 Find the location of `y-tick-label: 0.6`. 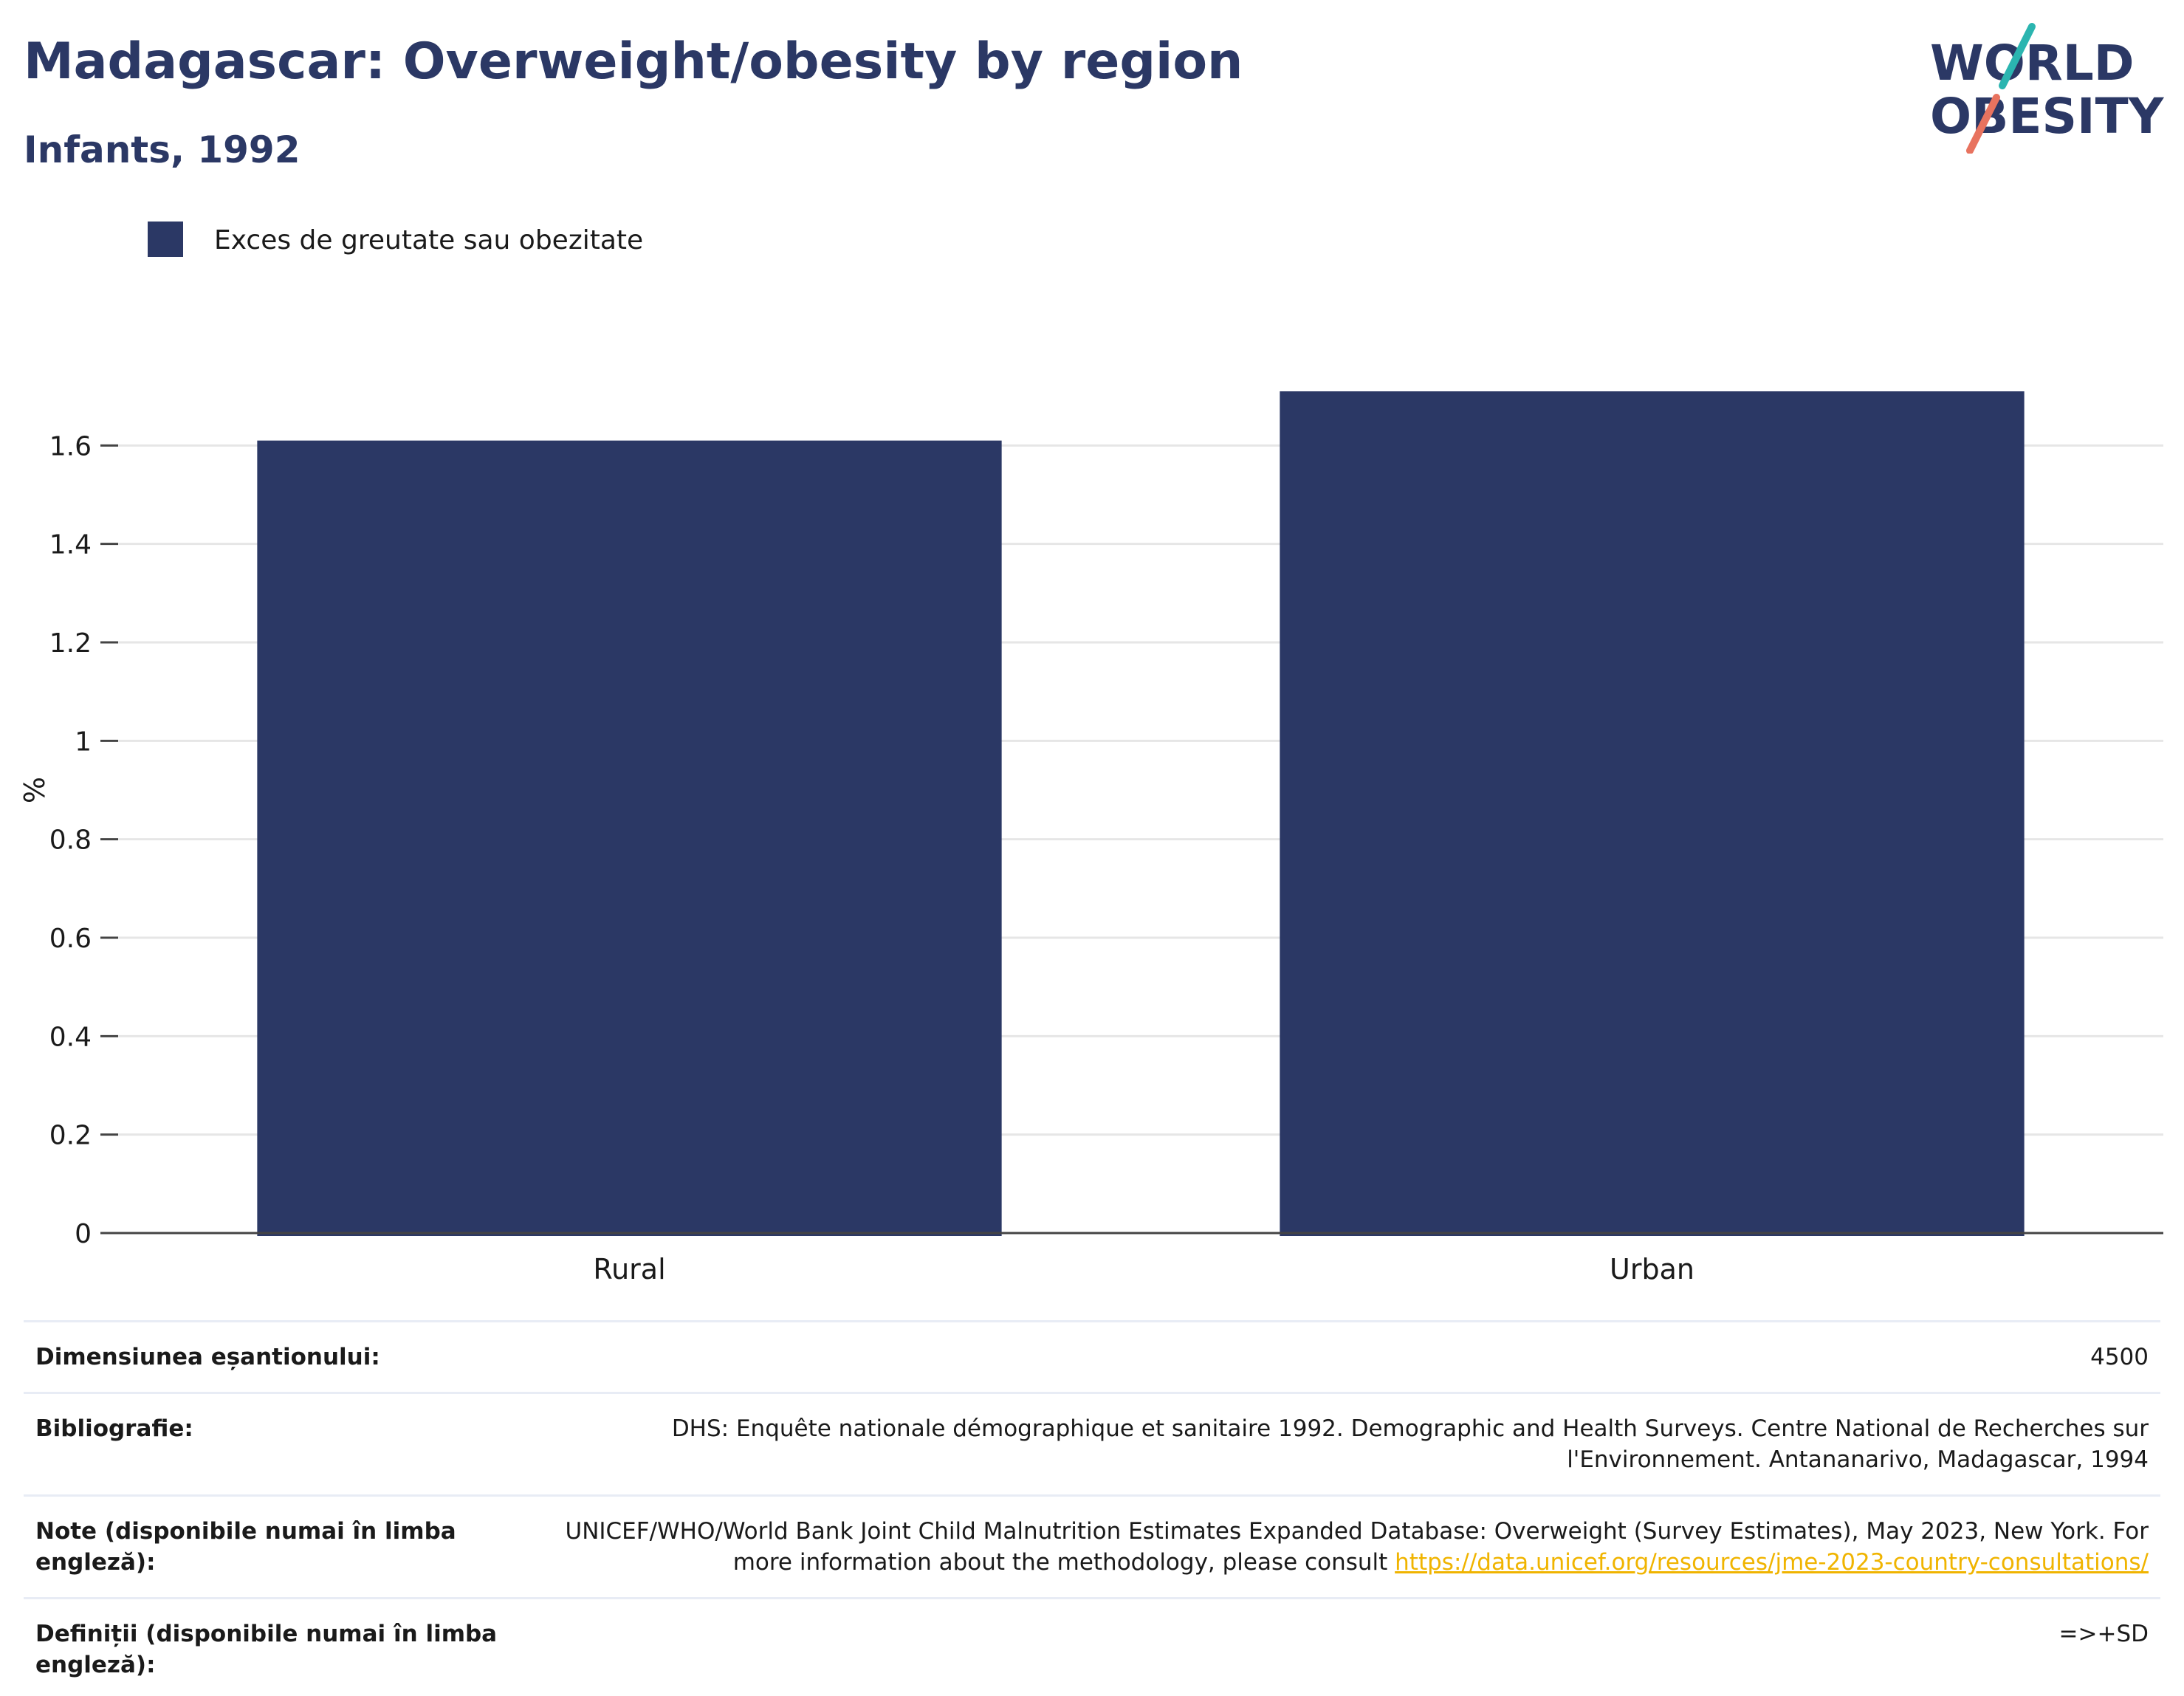

y-tick-label: 0.6 is located at coordinates (71, 939).